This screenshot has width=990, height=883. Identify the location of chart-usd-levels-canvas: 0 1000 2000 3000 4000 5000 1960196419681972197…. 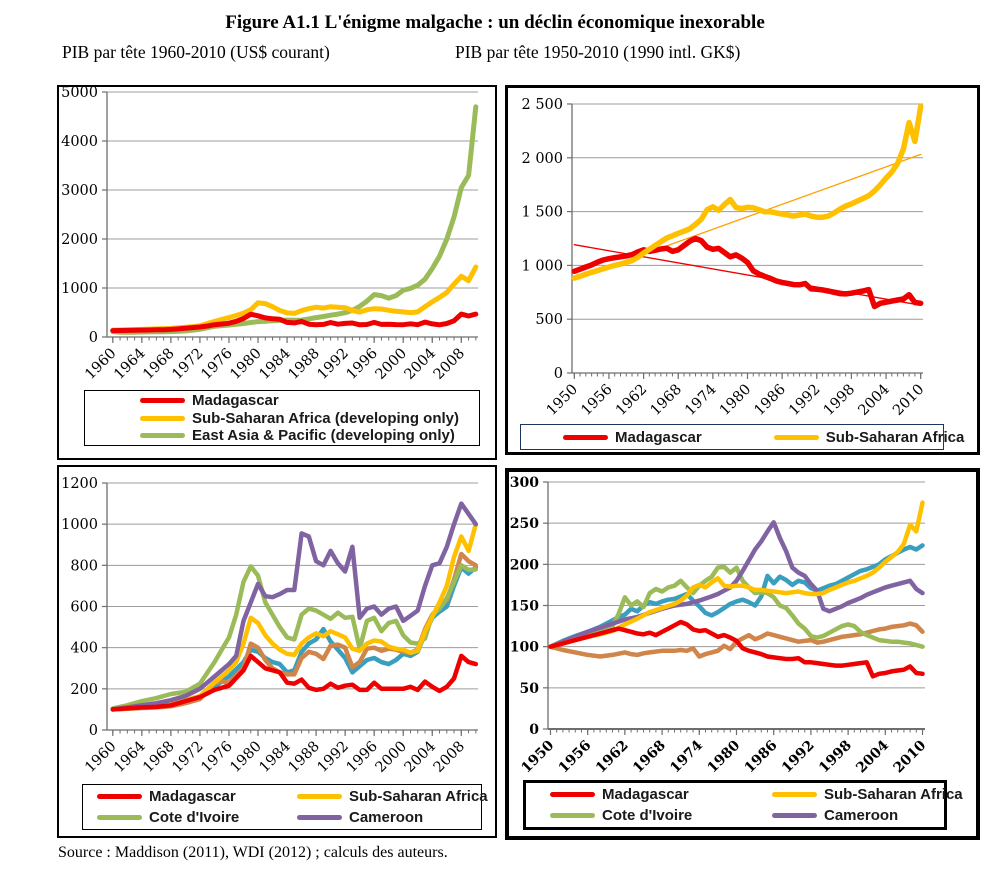
(270, 234).